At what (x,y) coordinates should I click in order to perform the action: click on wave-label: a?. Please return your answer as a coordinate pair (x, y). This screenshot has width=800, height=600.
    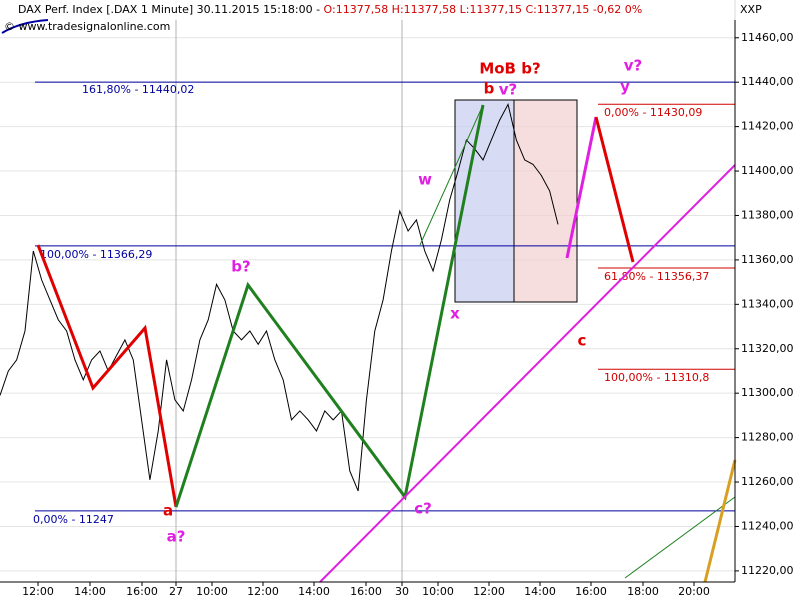
    Looking at the image, I should click on (176, 537).